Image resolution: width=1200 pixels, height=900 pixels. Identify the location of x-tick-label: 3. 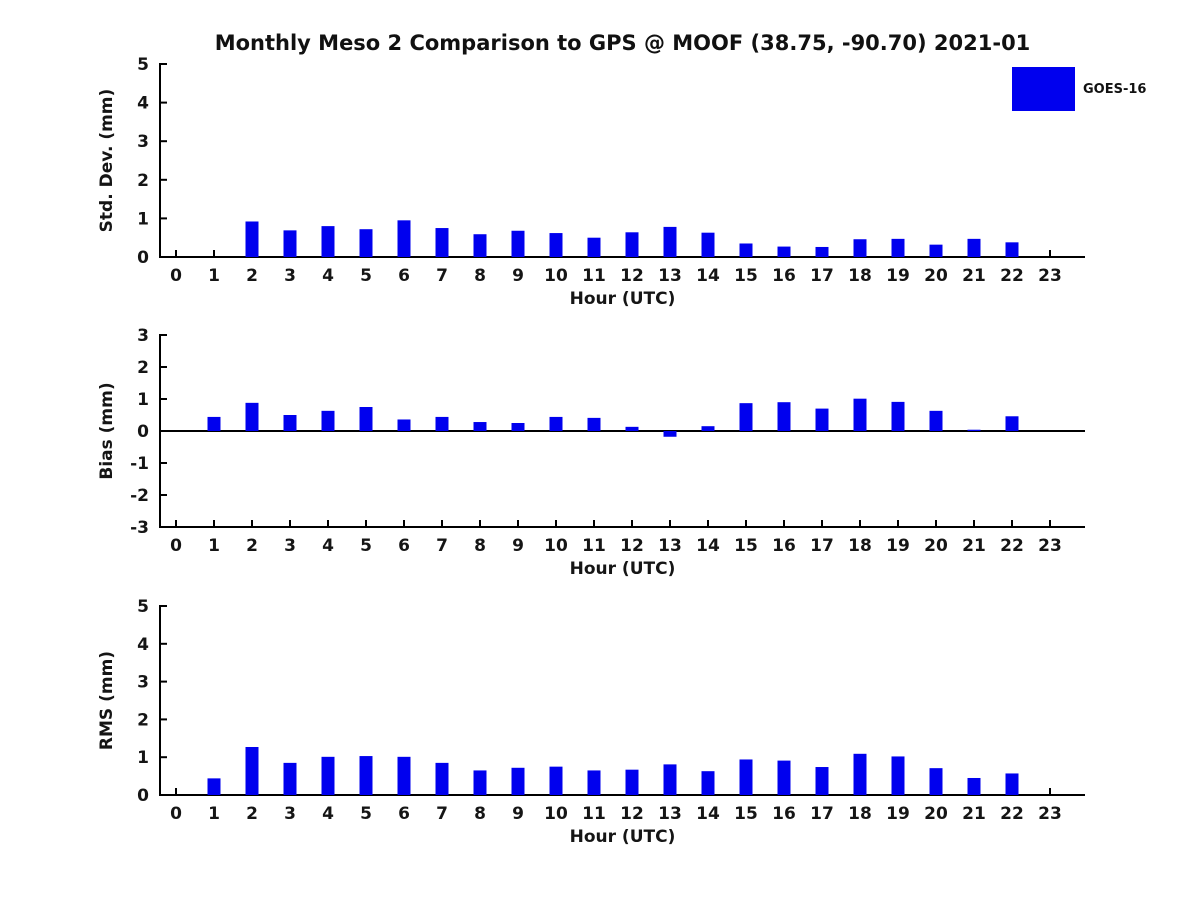
(290, 814).